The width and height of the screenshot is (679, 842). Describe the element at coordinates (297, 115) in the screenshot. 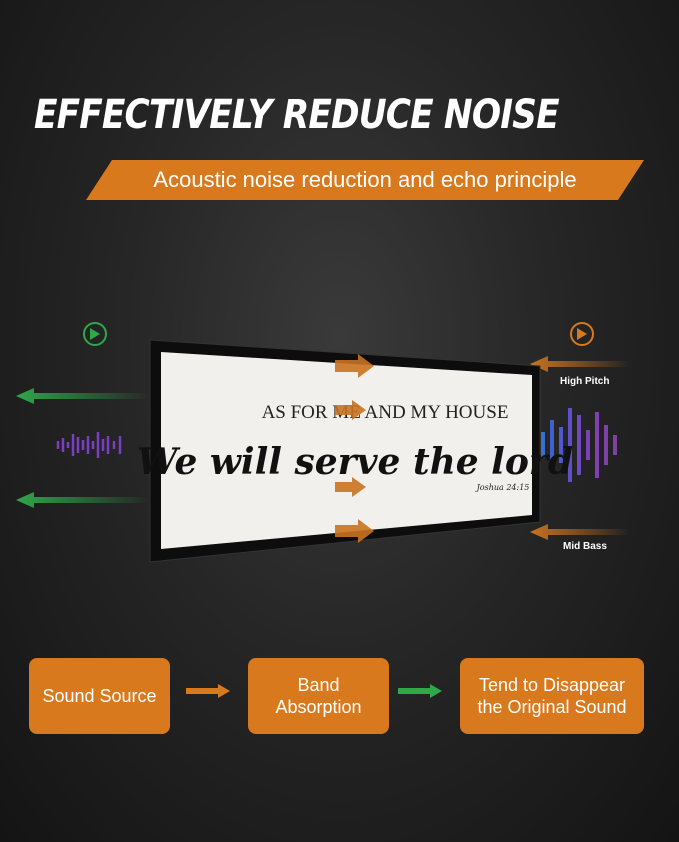

I see `headline: EFFECTIVELY REDUCE NOISE` at that location.